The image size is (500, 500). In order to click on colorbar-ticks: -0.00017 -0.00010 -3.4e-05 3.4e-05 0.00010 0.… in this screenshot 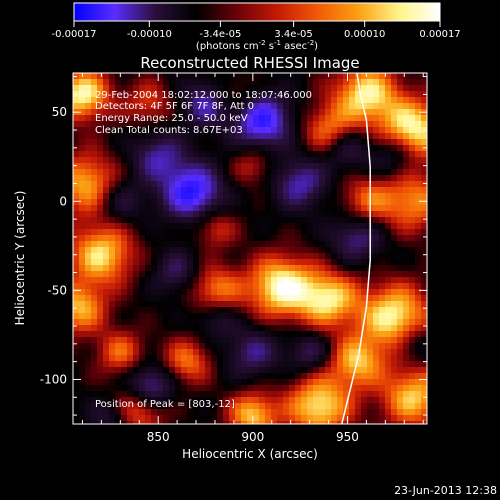, I will do `click(256, 30)`.